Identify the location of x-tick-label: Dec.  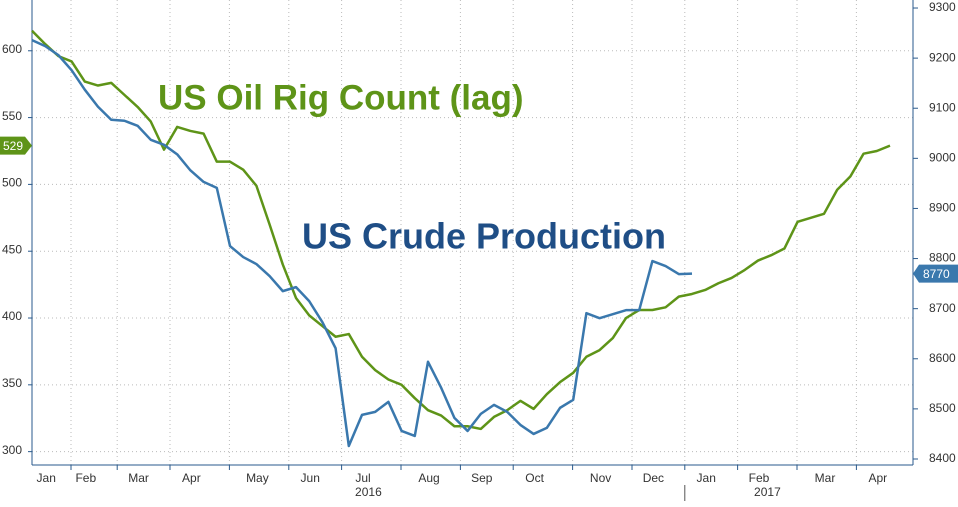
(653, 478).